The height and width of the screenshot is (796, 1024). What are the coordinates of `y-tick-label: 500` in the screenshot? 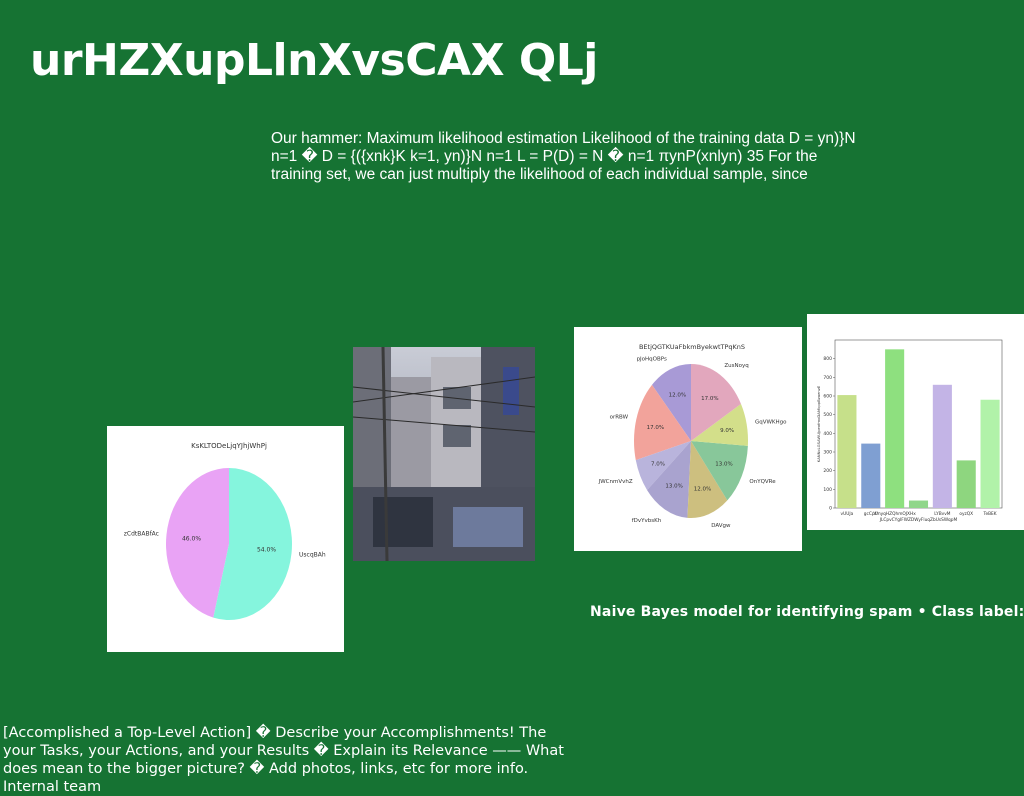 It's located at (827, 415).